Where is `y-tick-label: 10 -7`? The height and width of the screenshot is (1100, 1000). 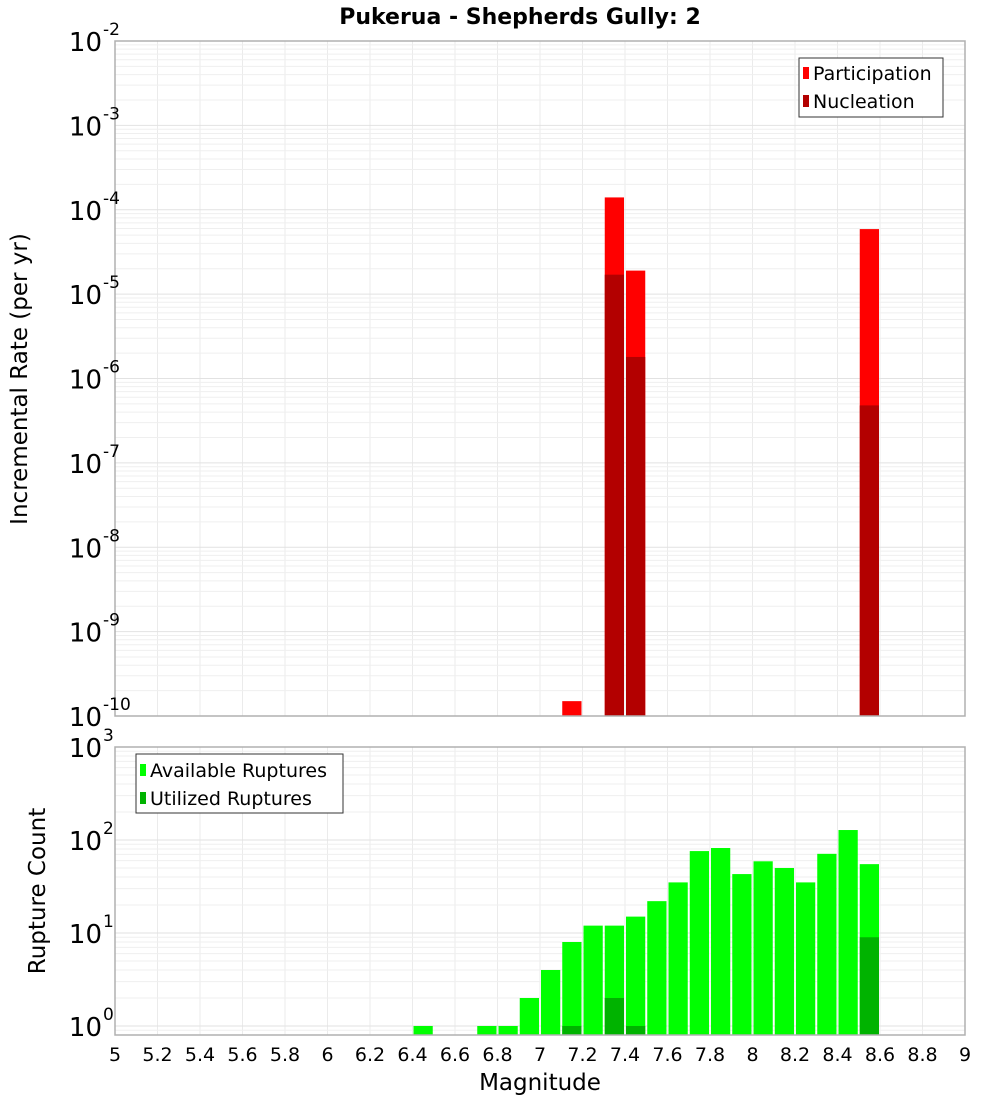 y-tick-label: 10 -7 is located at coordinates (94, 461).